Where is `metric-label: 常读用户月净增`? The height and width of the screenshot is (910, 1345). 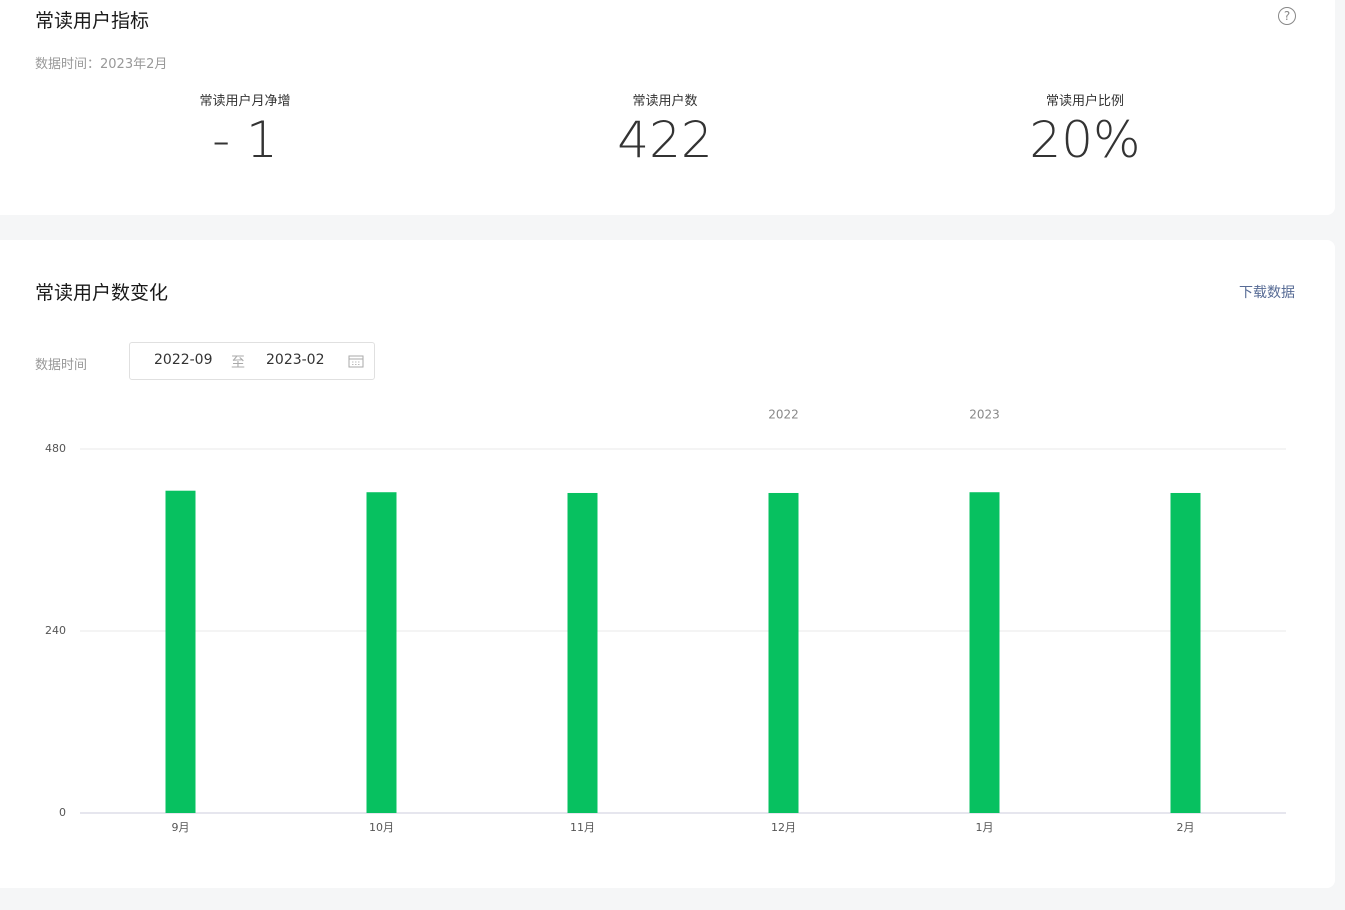
metric-label: 常读用户月净增 is located at coordinates (245, 101).